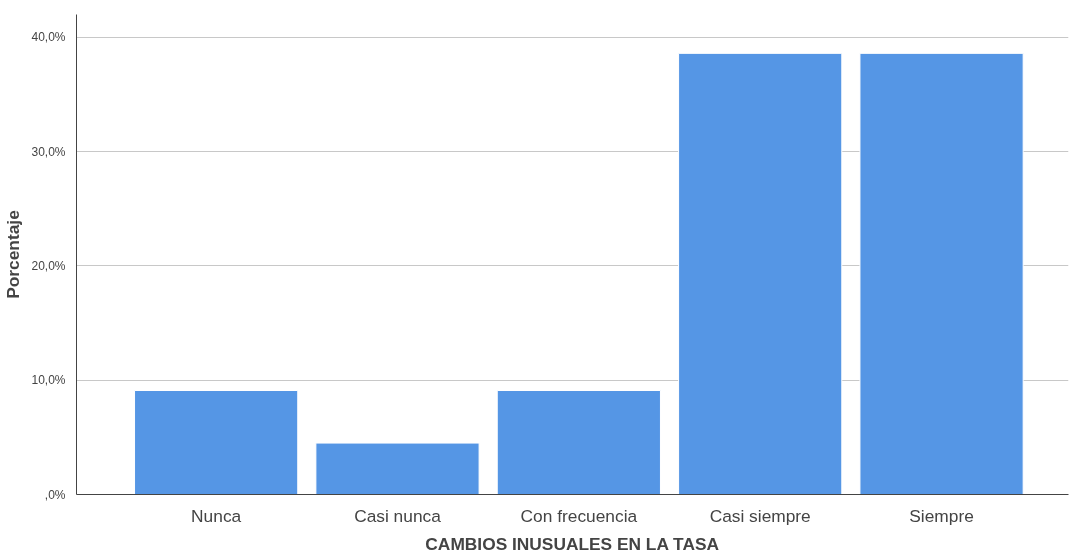  What do you see at coordinates (13, 254) in the screenshot?
I see `y-axis-title: Porcentaje` at bounding box center [13, 254].